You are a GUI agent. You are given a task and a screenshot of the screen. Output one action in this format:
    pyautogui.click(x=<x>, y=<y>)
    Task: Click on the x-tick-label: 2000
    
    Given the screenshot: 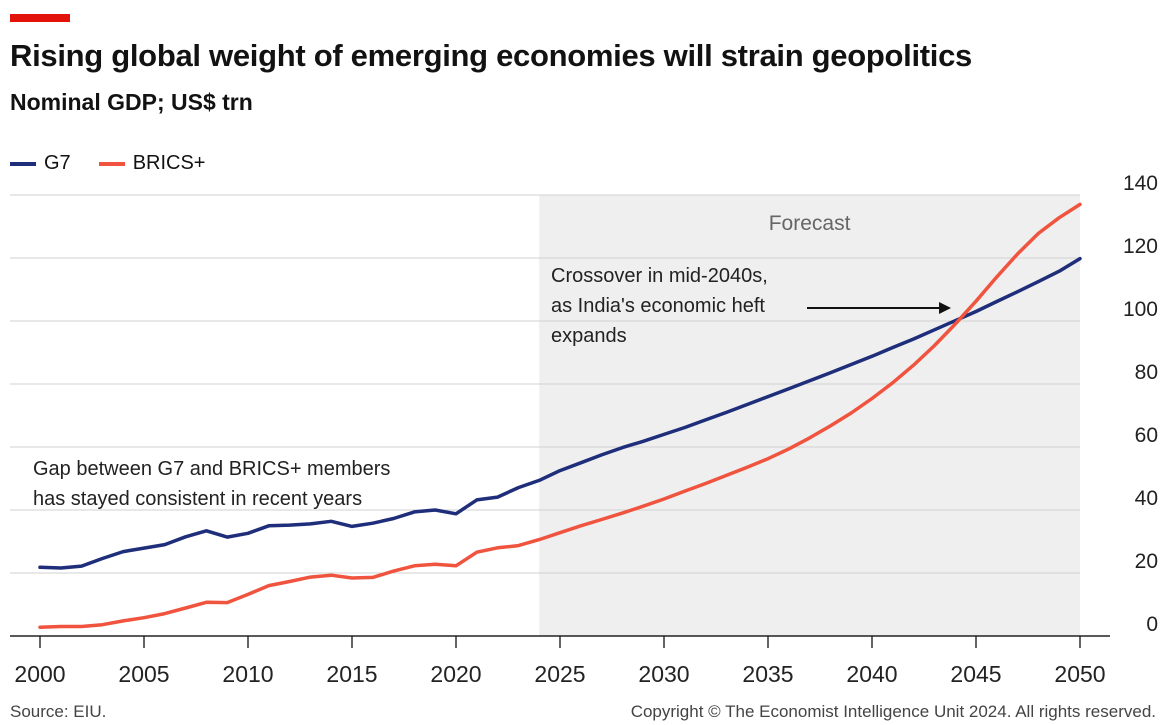 What is the action you would take?
    pyautogui.click(x=39, y=674)
    